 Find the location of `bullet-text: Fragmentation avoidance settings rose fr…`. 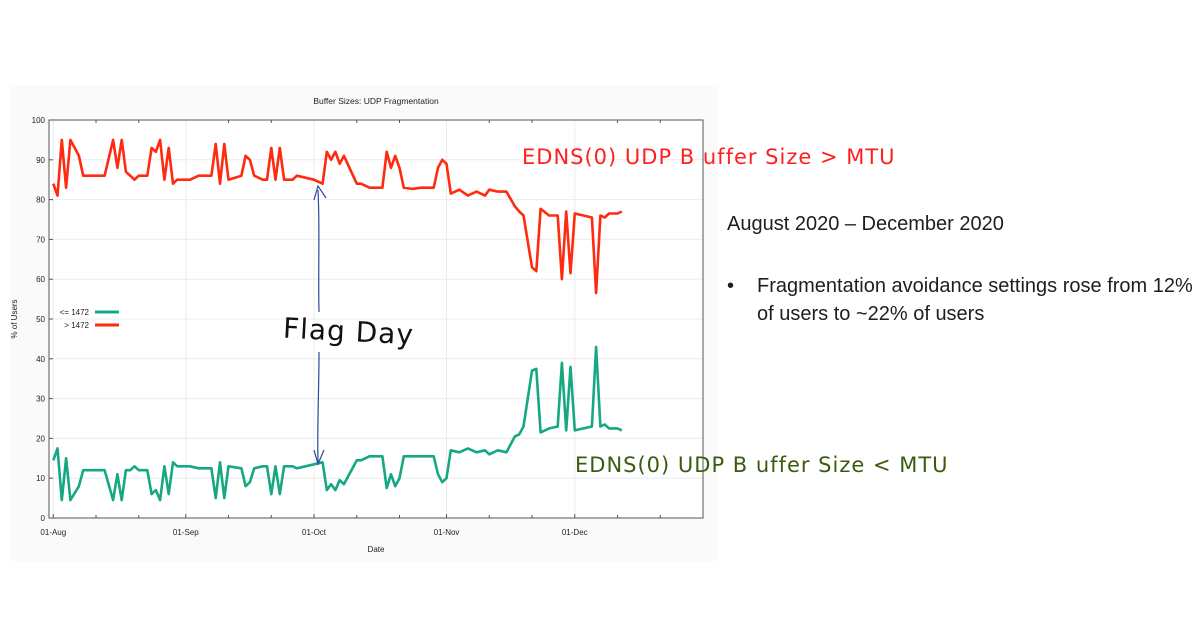

bullet-text: Fragmentation avoidance settings rose fr… is located at coordinates (975, 300).